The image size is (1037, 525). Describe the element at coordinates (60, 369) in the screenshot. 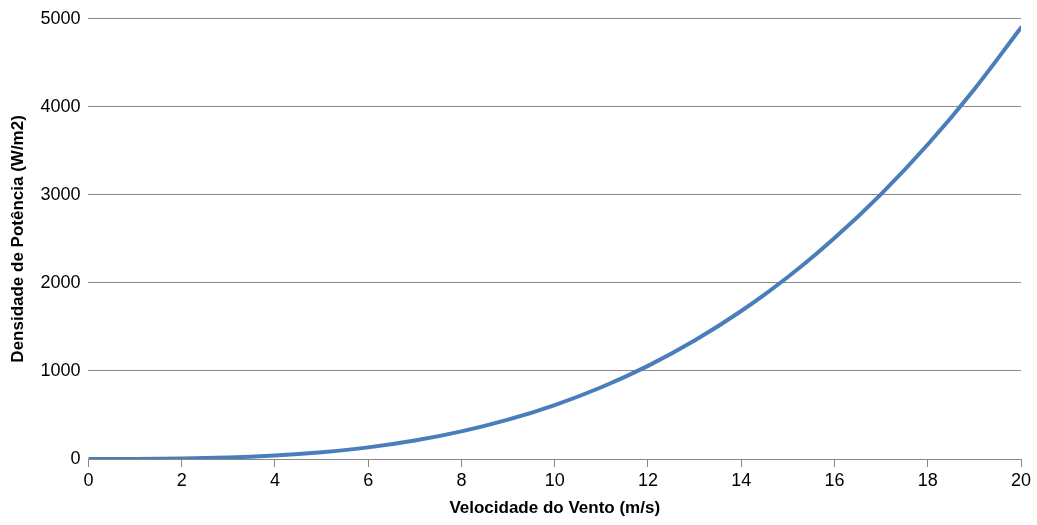

I see `y-tick-label: 1000` at that location.